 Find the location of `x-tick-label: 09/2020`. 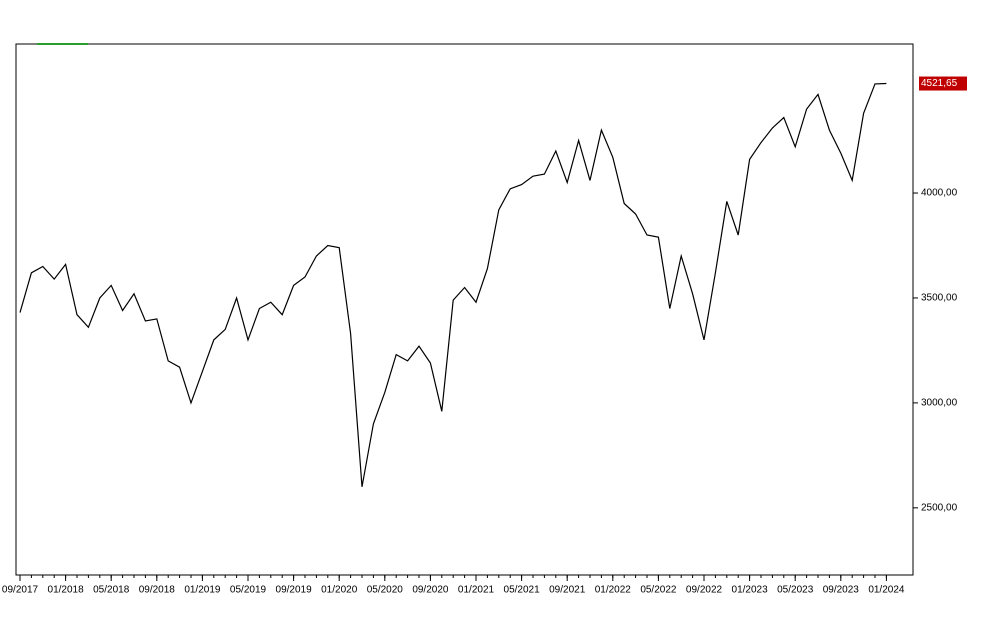

x-tick-label: 09/2020 is located at coordinates (430, 590).